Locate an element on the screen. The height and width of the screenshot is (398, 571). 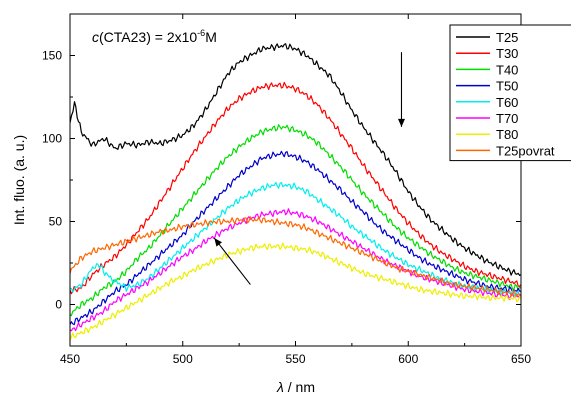
x-tick-label: 600 is located at coordinates (408, 359).